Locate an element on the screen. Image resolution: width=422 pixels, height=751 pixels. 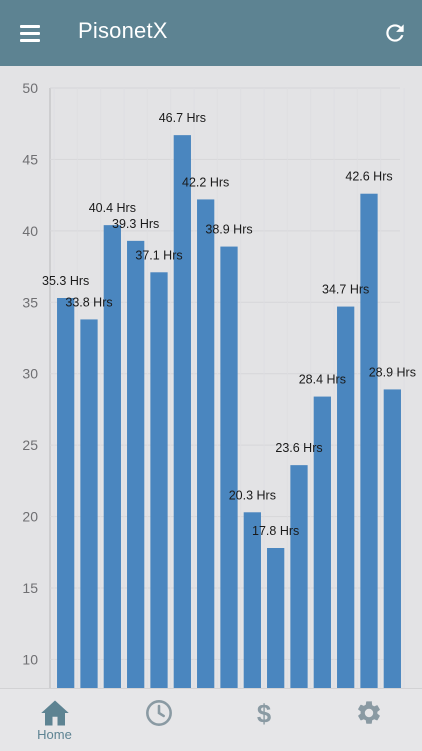
y-tick-label: 15 is located at coordinates (30, 588).